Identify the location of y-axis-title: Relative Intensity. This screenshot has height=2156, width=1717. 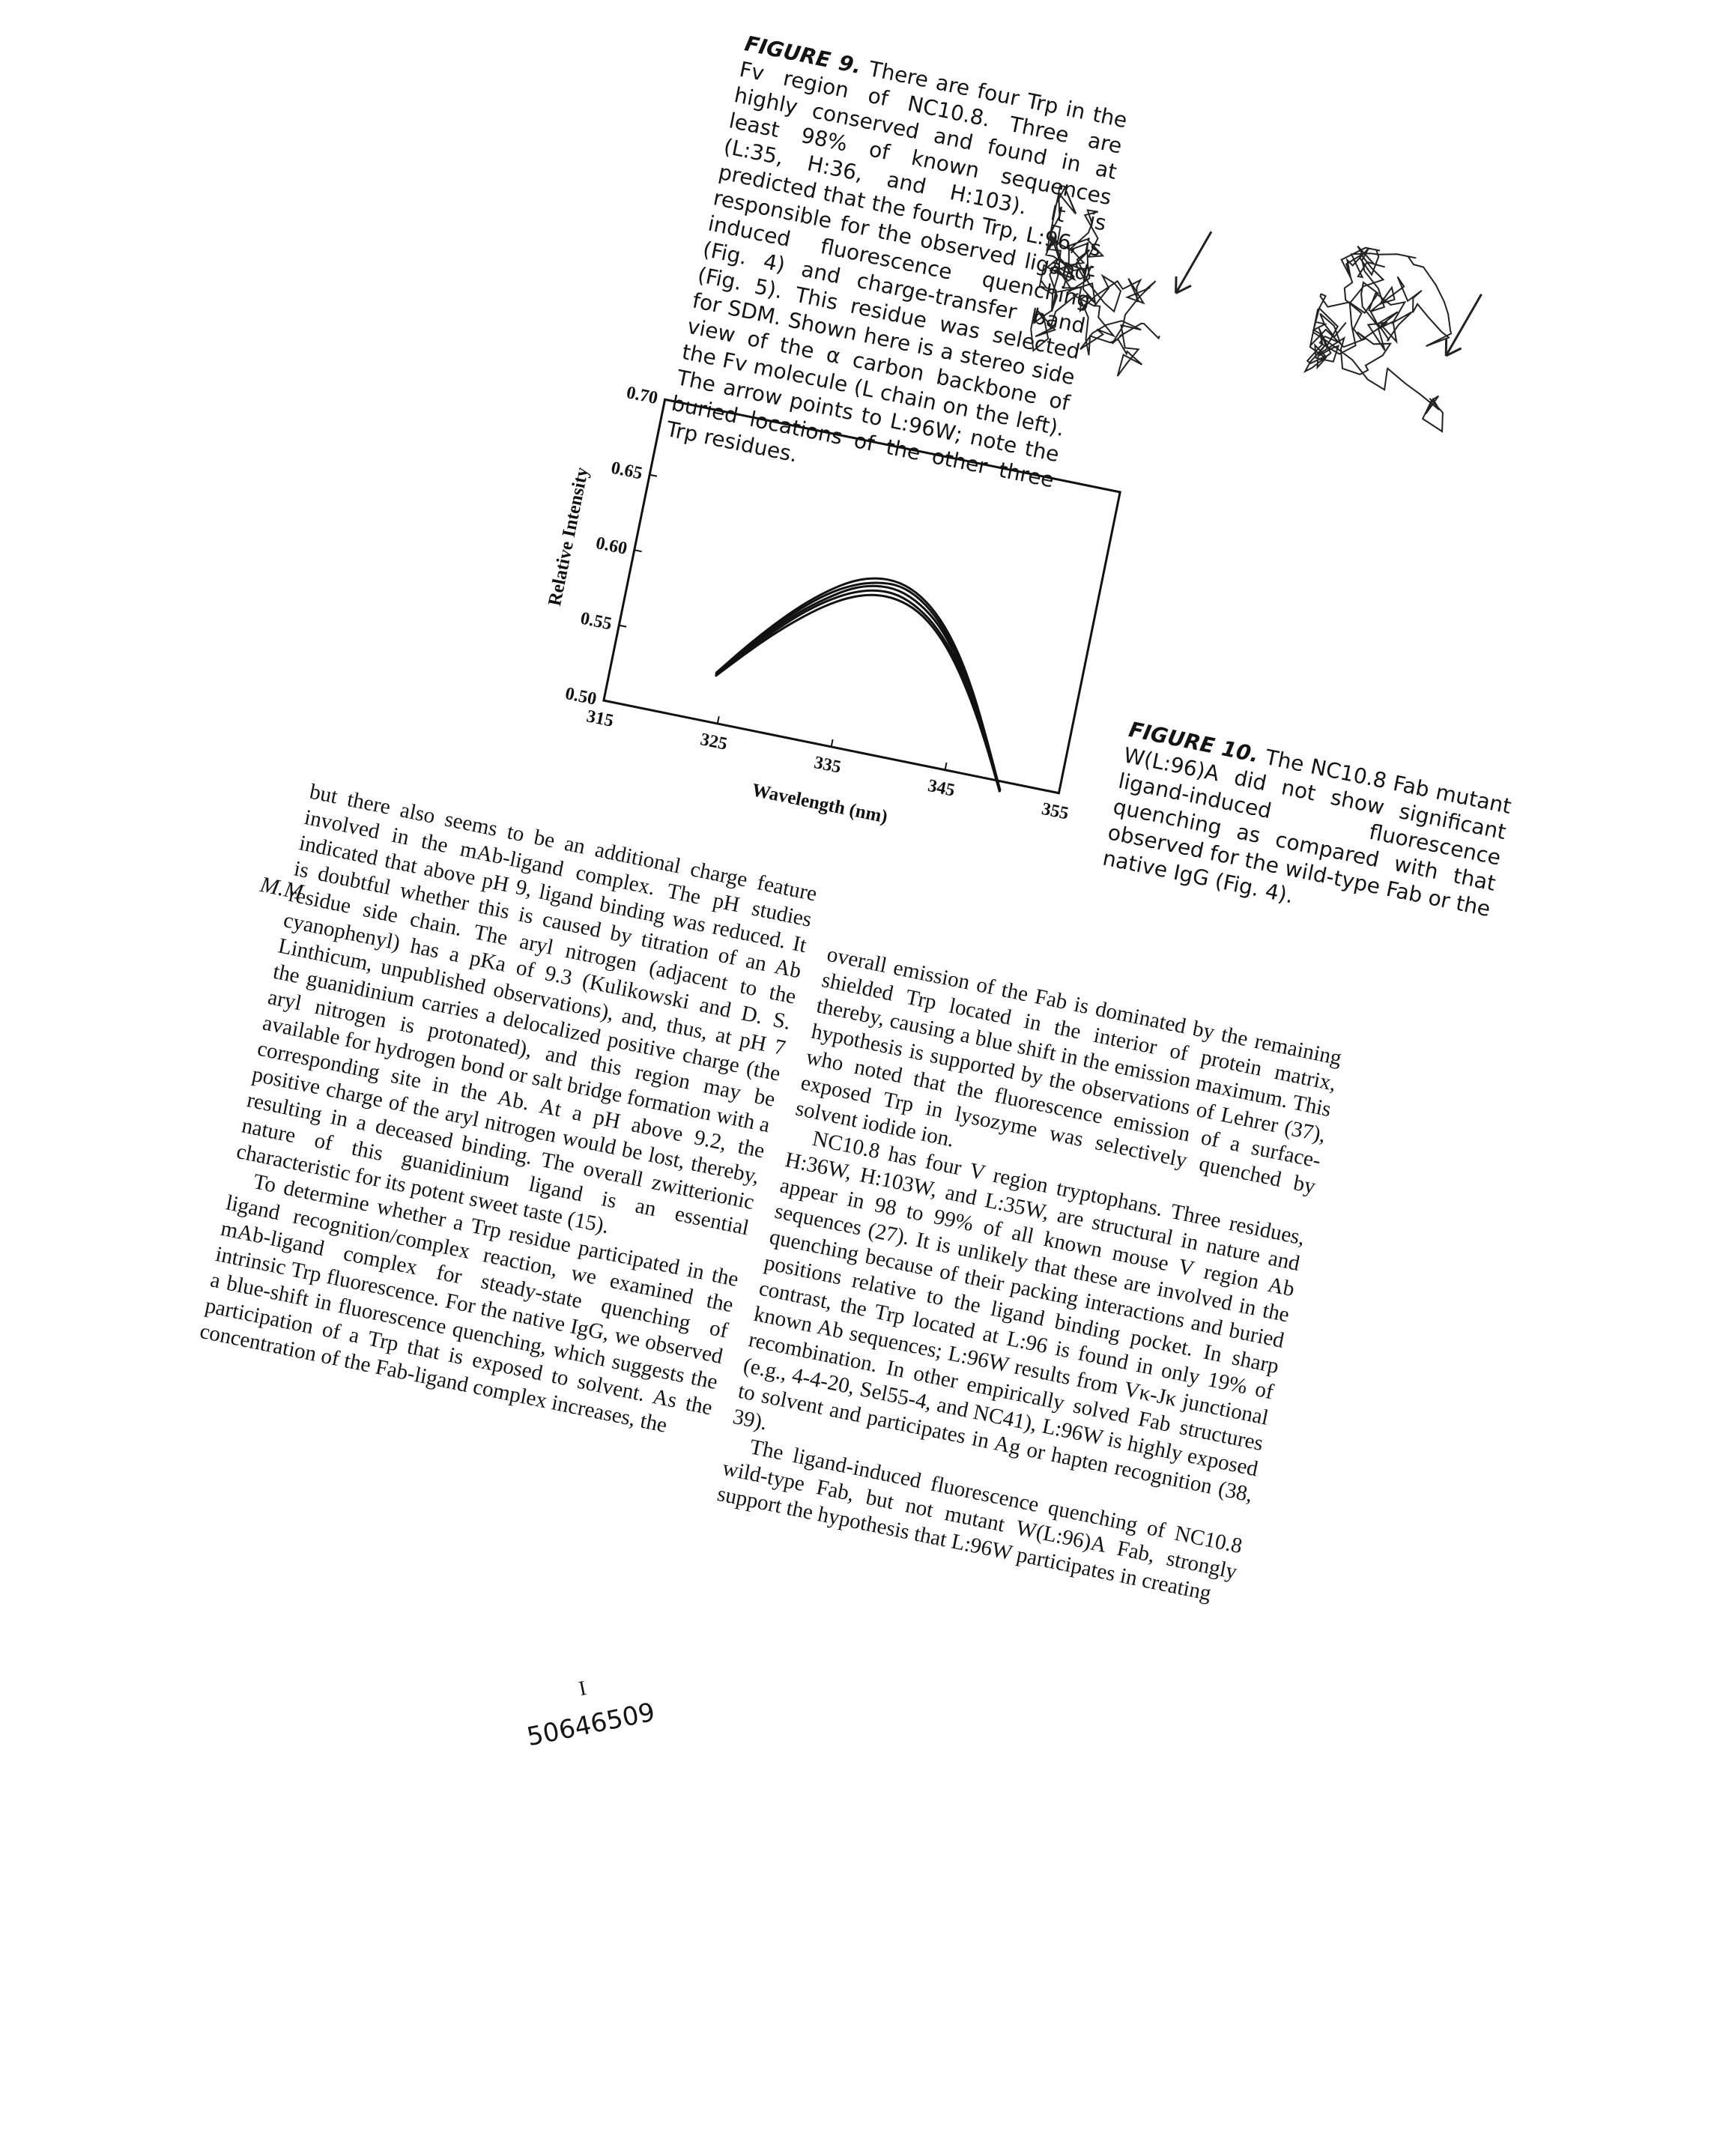
(569, 536).